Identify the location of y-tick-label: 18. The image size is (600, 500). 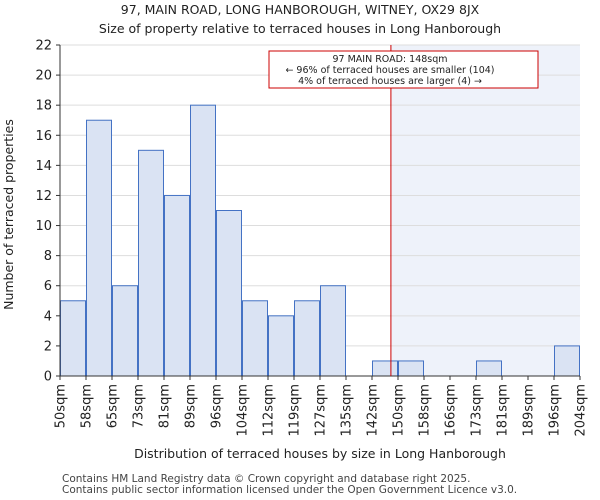
(43, 106).